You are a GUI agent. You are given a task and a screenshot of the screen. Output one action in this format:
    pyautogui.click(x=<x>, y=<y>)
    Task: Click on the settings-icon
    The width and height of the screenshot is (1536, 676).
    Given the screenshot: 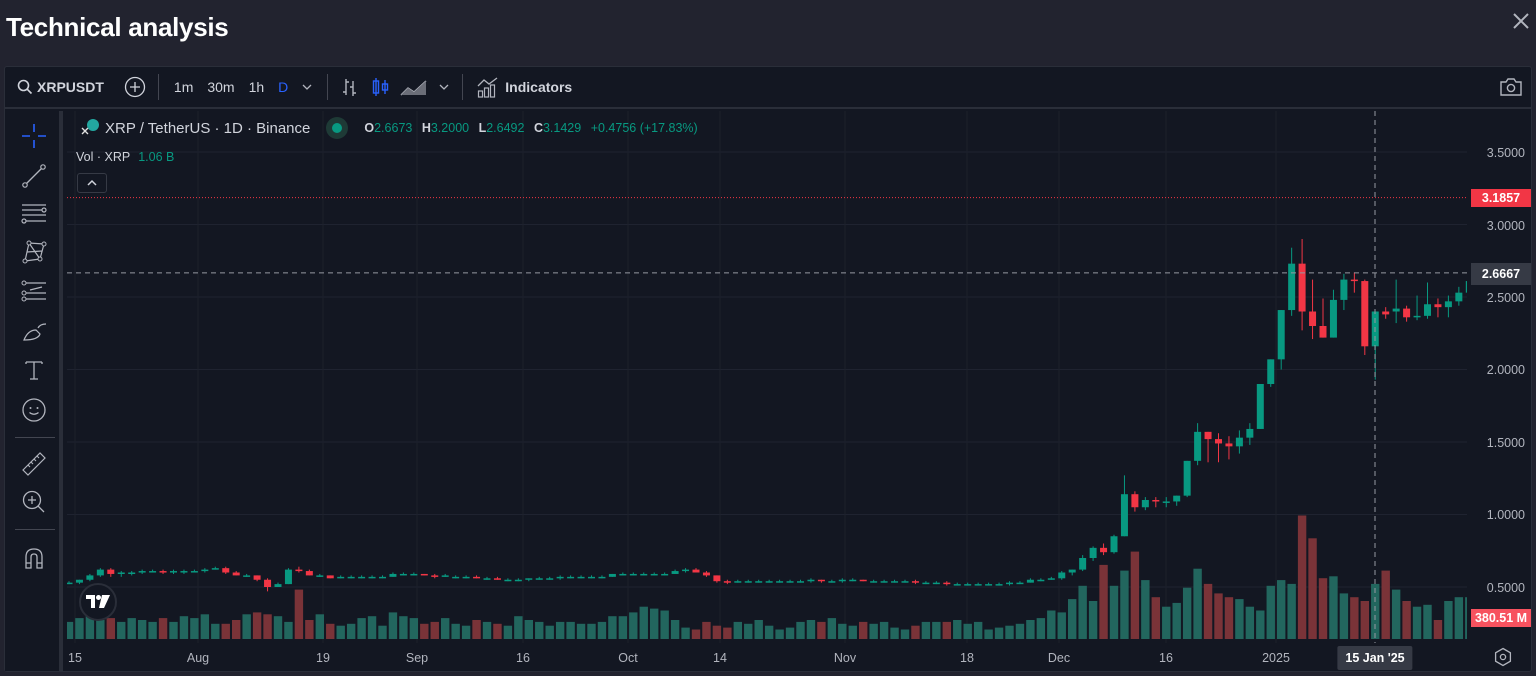 What is the action you would take?
    pyautogui.click(x=1503, y=657)
    